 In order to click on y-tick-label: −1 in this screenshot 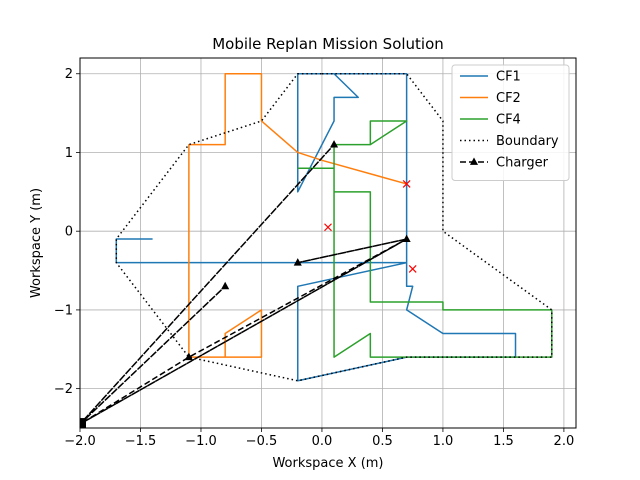, I will do `click(63, 310)`.